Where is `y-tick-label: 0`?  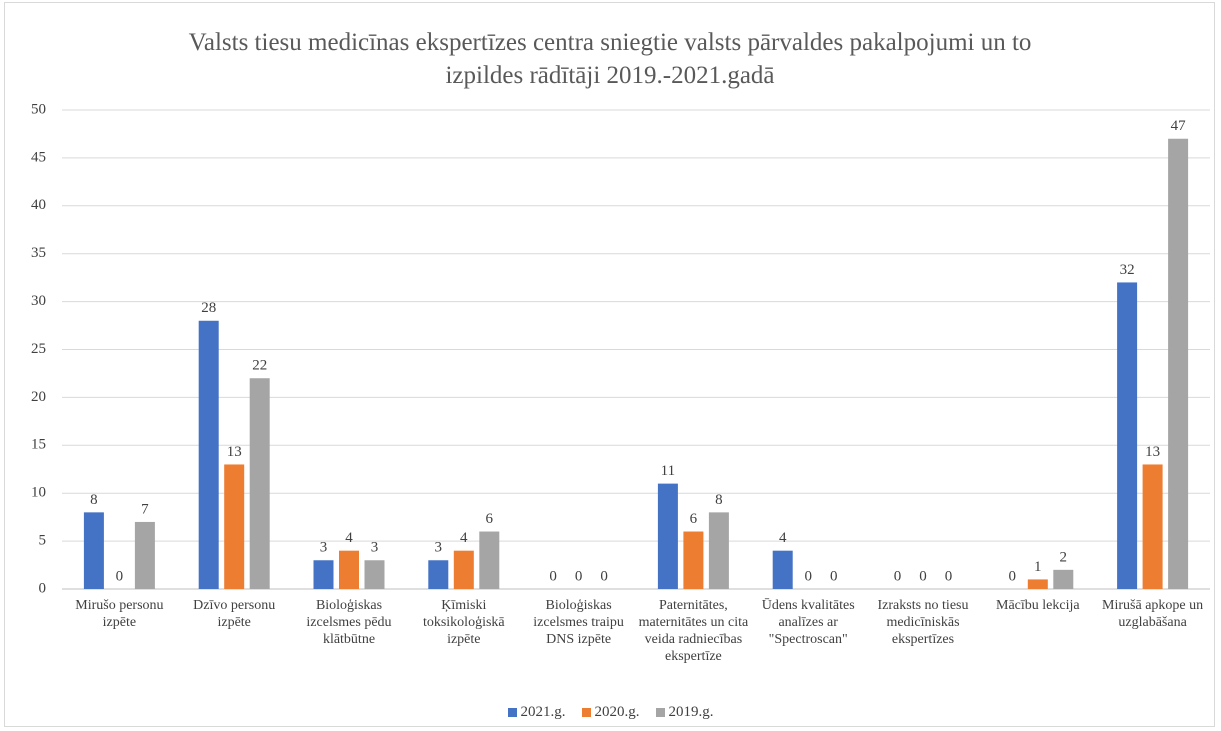 y-tick-label: 0 is located at coordinates (43, 588).